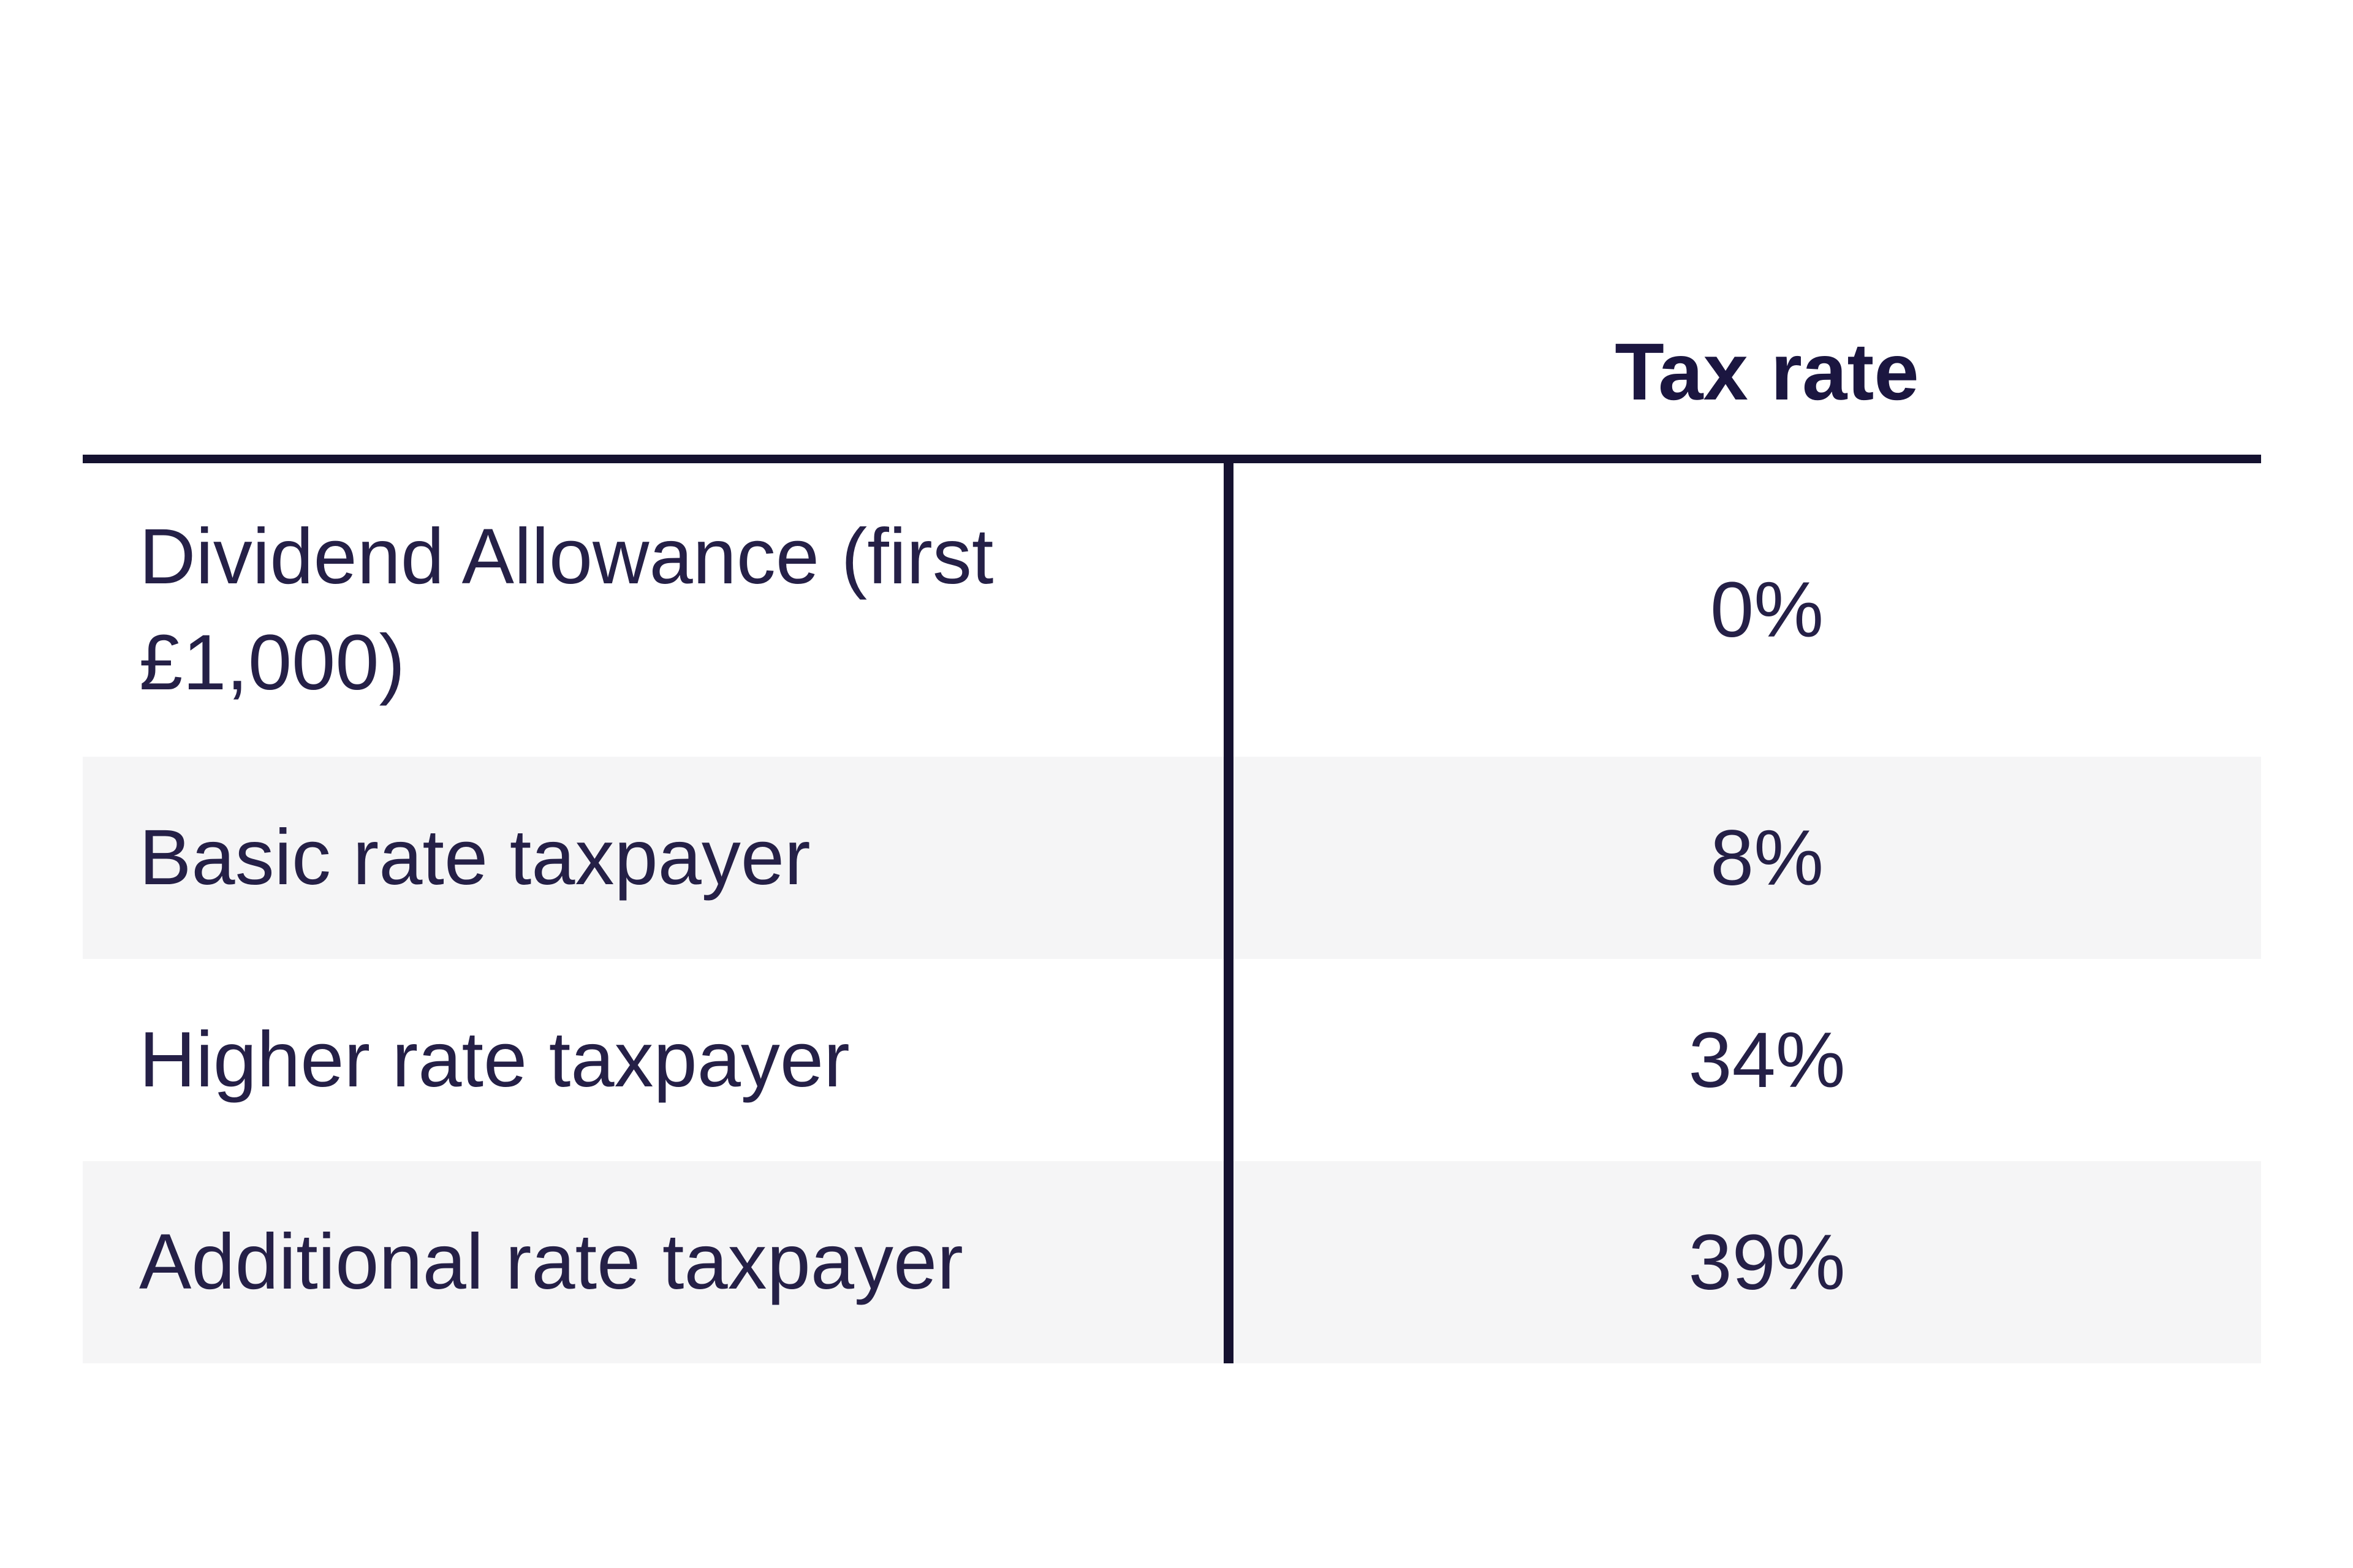 Image resolution: width=2353 pixels, height=1568 pixels. I want to click on row-label: Basic rate taxpayer, so click(475, 857).